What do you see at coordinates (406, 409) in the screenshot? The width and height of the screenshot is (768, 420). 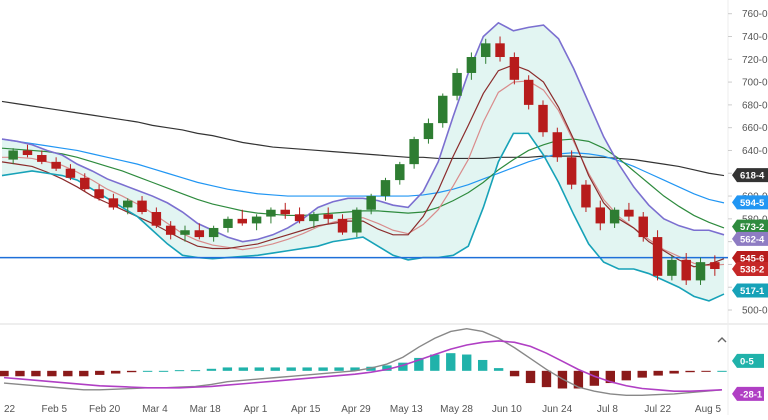 I see `x-tick-label: May 13` at bounding box center [406, 409].